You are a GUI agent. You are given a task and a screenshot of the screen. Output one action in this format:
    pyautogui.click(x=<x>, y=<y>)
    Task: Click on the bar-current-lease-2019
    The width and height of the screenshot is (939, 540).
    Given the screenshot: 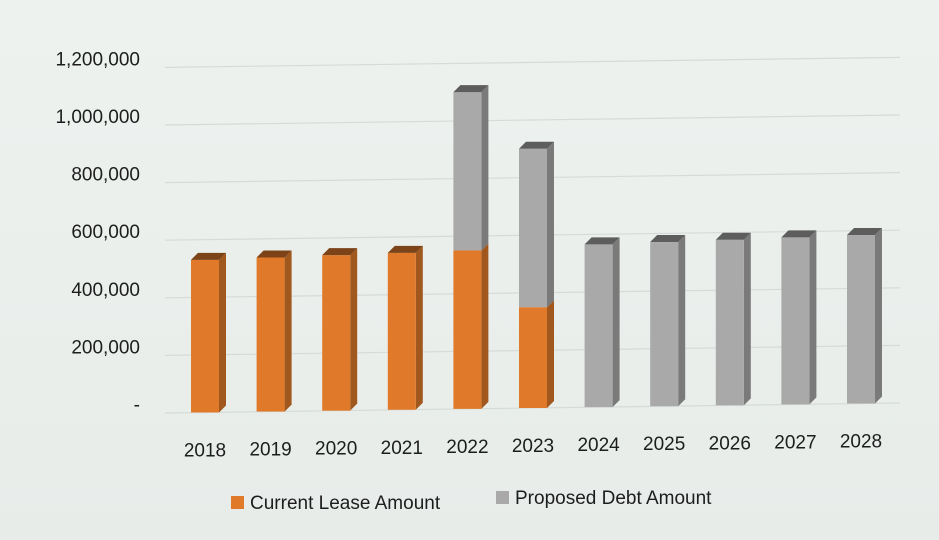 What is the action you would take?
    pyautogui.click(x=270, y=334)
    